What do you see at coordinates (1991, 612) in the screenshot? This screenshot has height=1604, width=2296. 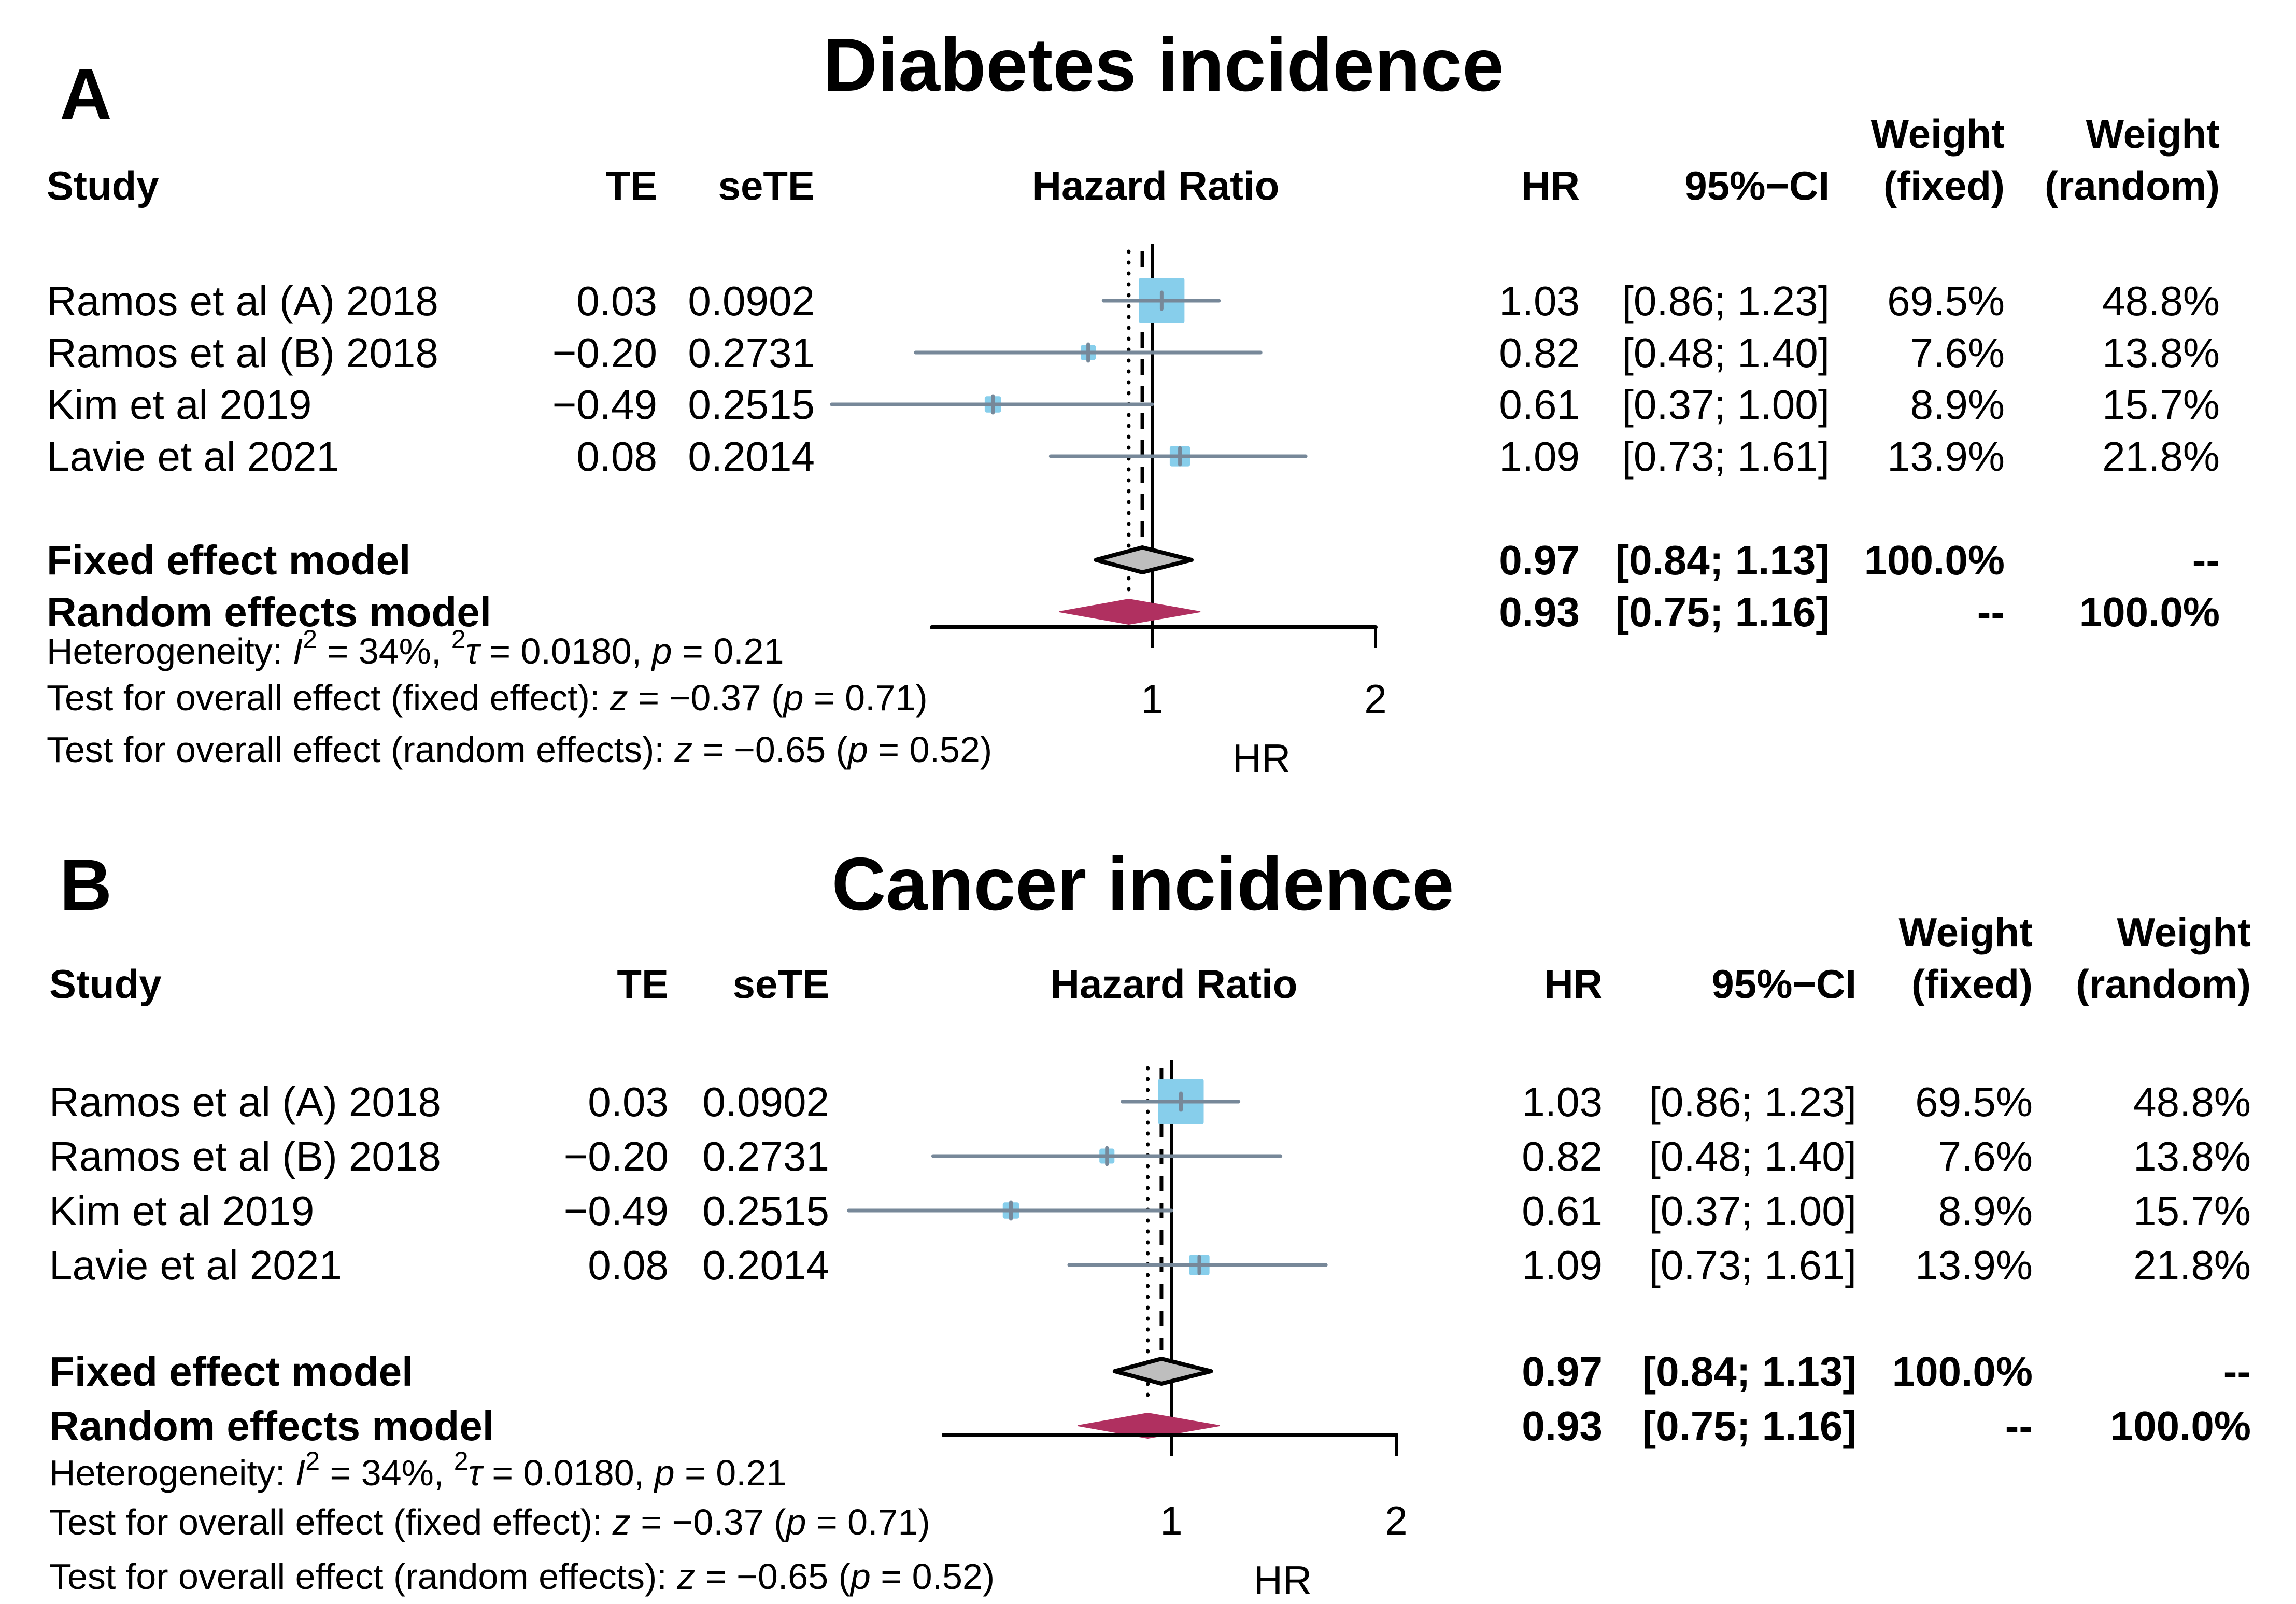 I see `random-model-weight-fixed: --` at bounding box center [1991, 612].